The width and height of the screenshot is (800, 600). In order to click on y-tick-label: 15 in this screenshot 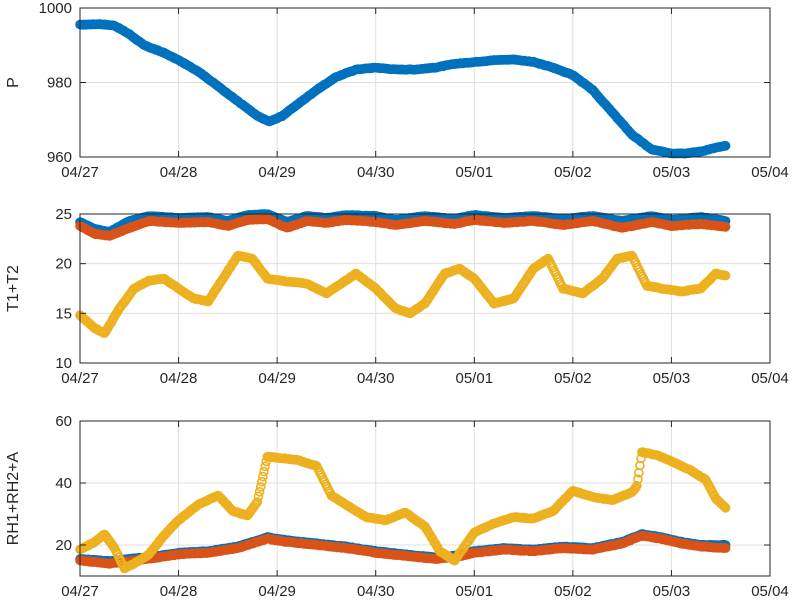, I will do `click(63, 313)`.